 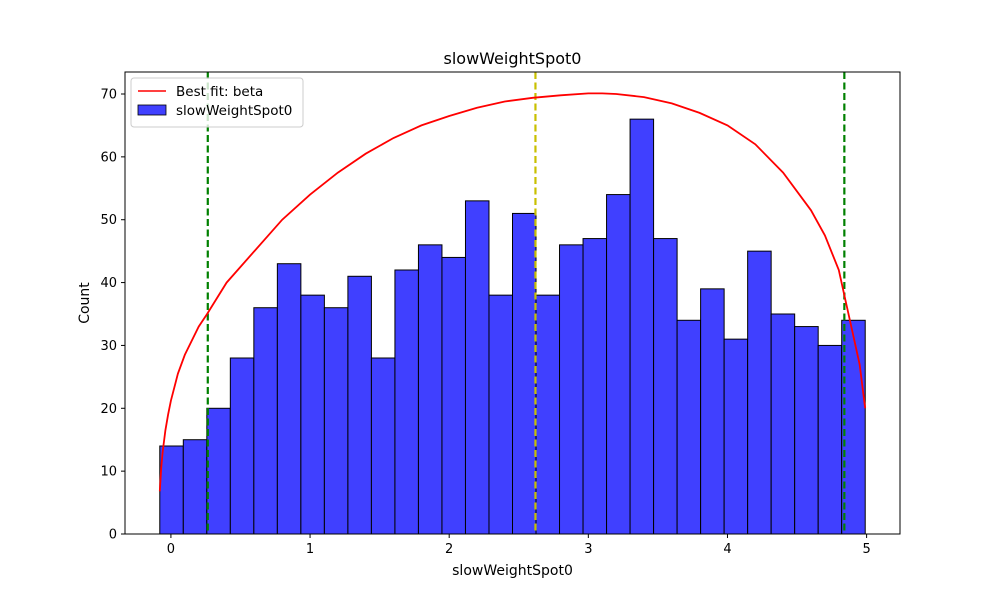 What do you see at coordinates (234, 111) in the screenshot?
I see `legend-label-histogram: slowWeightSpot0` at bounding box center [234, 111].